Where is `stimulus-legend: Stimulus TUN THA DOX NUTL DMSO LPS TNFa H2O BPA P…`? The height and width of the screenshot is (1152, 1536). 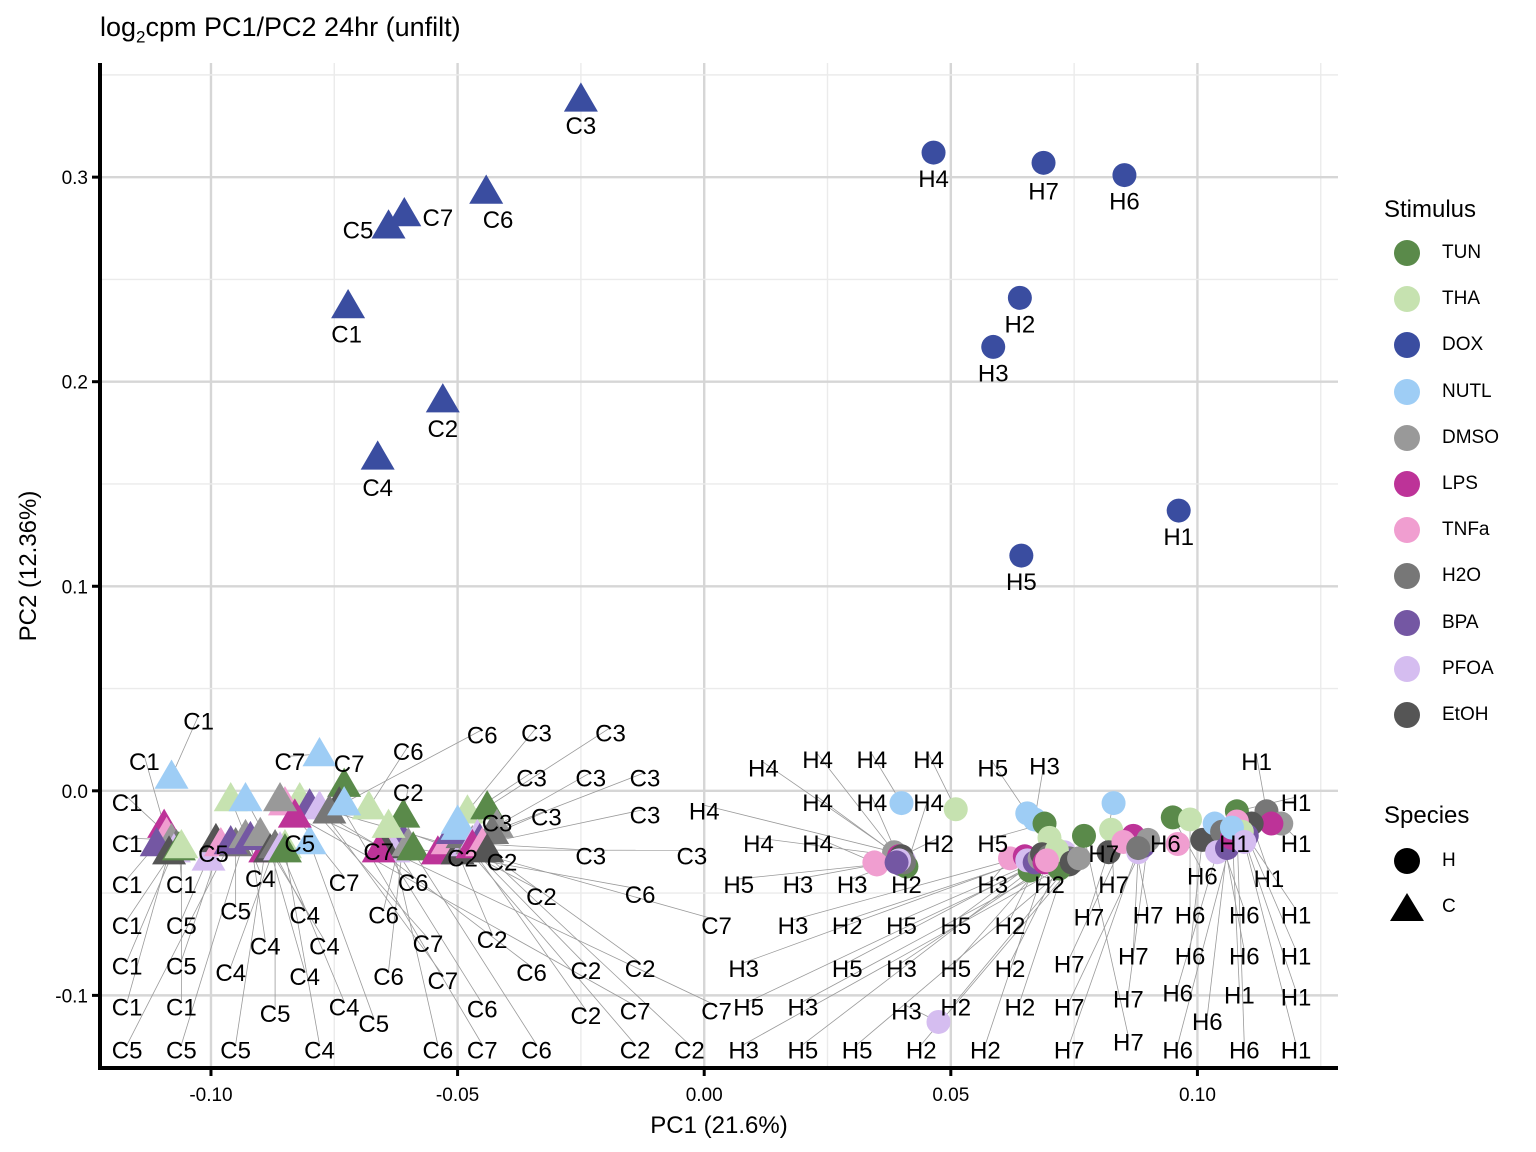 stimulus-legend: Stimulus TUN THA DOX NUTL DMSO LPS TNFa H2O BPA P… is located at coordinates (1441, 467).